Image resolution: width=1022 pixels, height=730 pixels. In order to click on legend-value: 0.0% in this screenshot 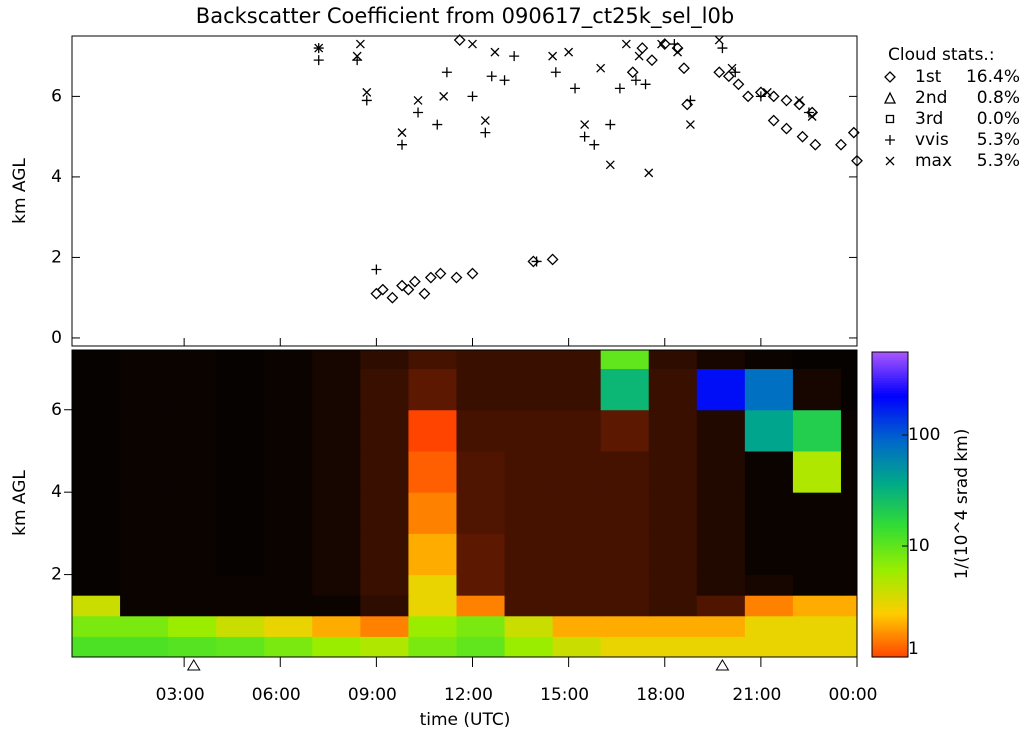, I will do `click(998, 119)`.